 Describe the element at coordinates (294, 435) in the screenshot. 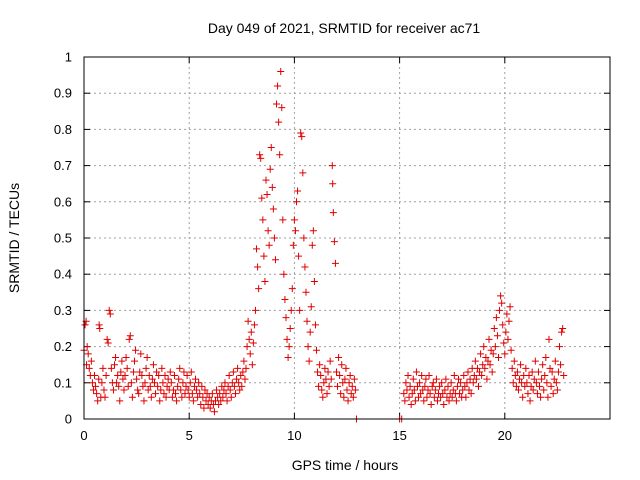

I see `x-tick-label: 10` at that location.